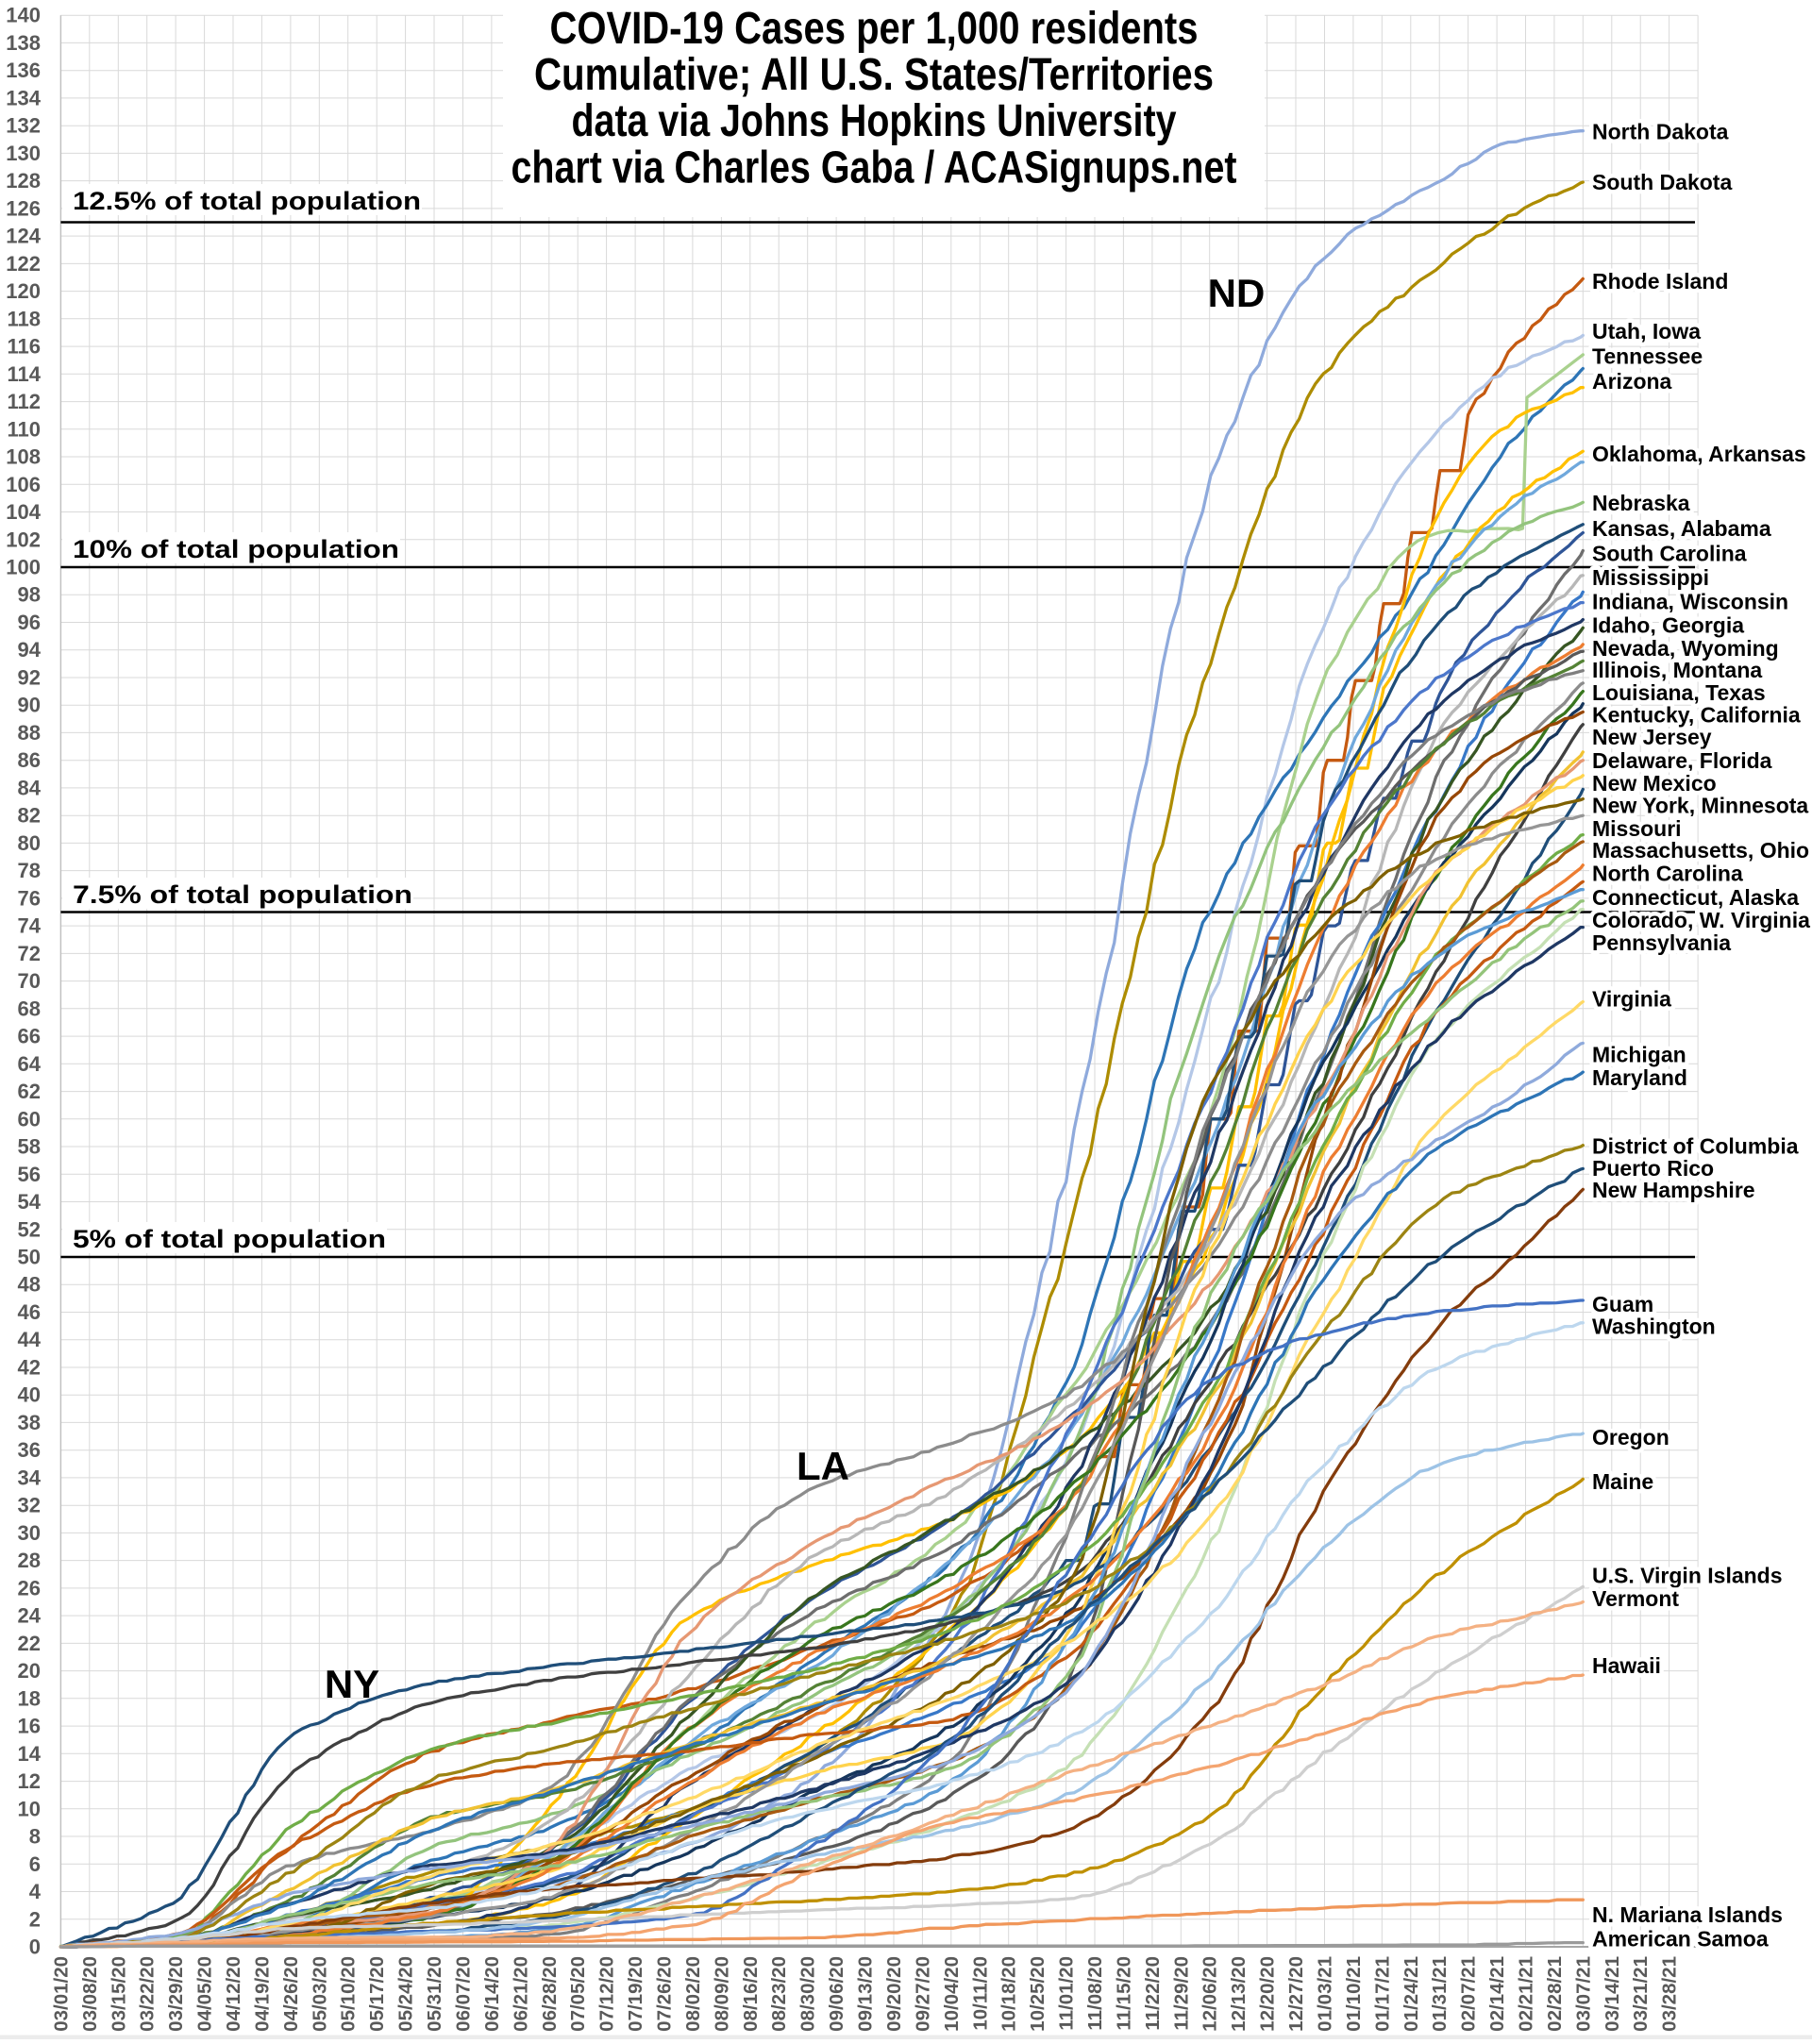 Image resolution: width=1812 pixels, height=2044 pixels. I want to click on svg-text: 70, so click(30, 981).